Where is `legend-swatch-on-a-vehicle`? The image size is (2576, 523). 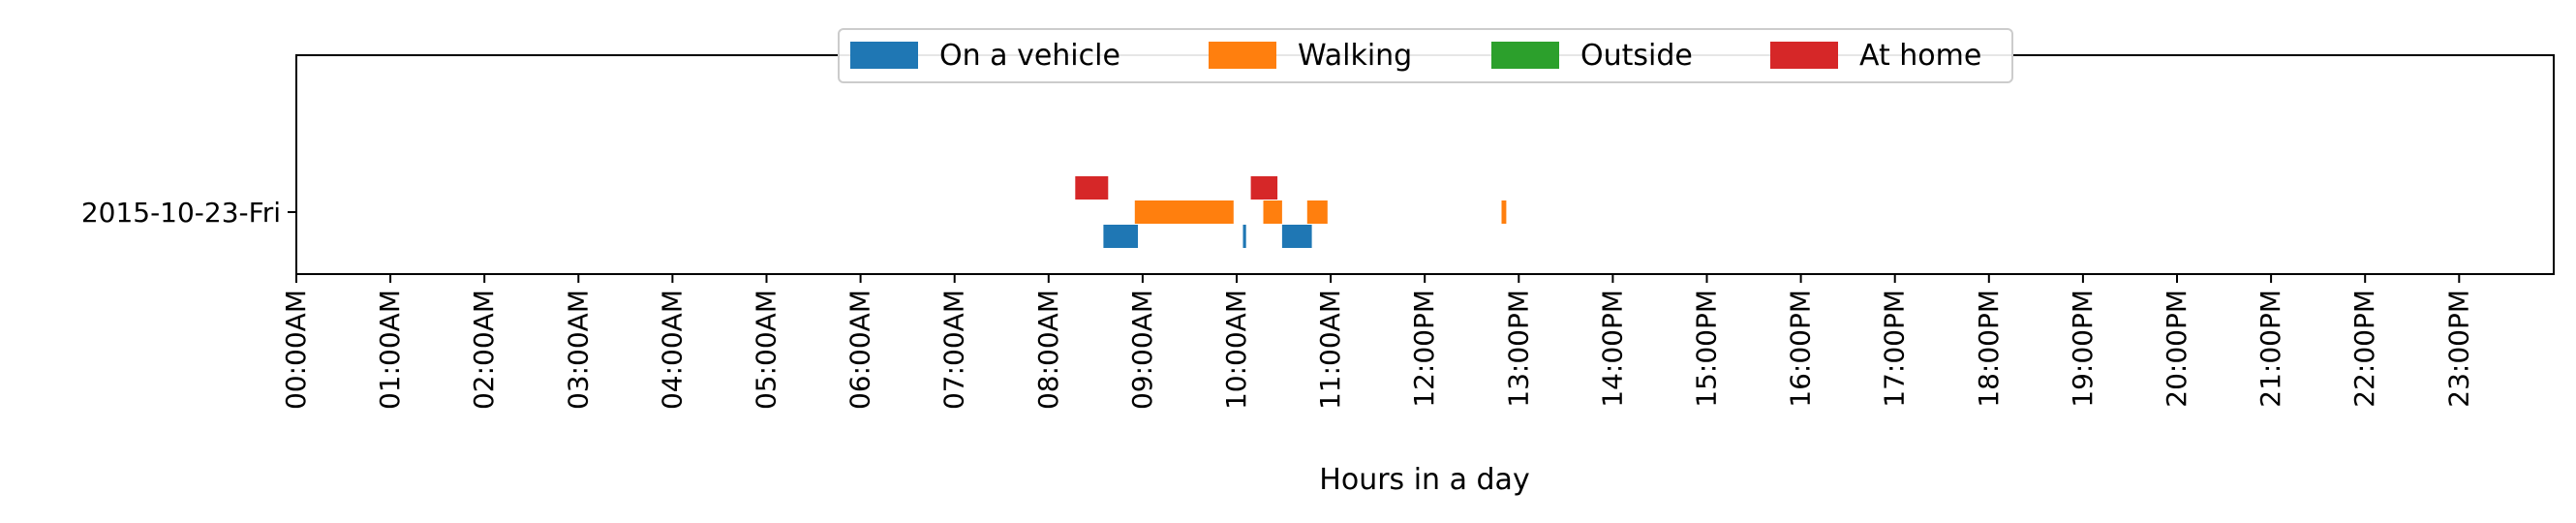
legend-swatch-on-a-vehicle is located at coordinates (884, 55).